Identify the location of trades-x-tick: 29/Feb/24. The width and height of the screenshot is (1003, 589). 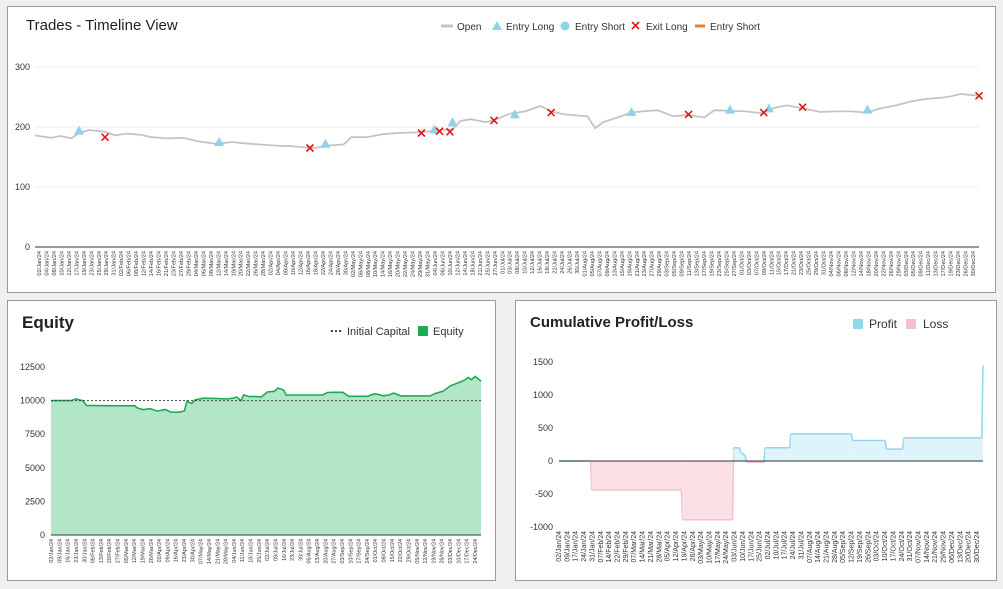
(189, 263).